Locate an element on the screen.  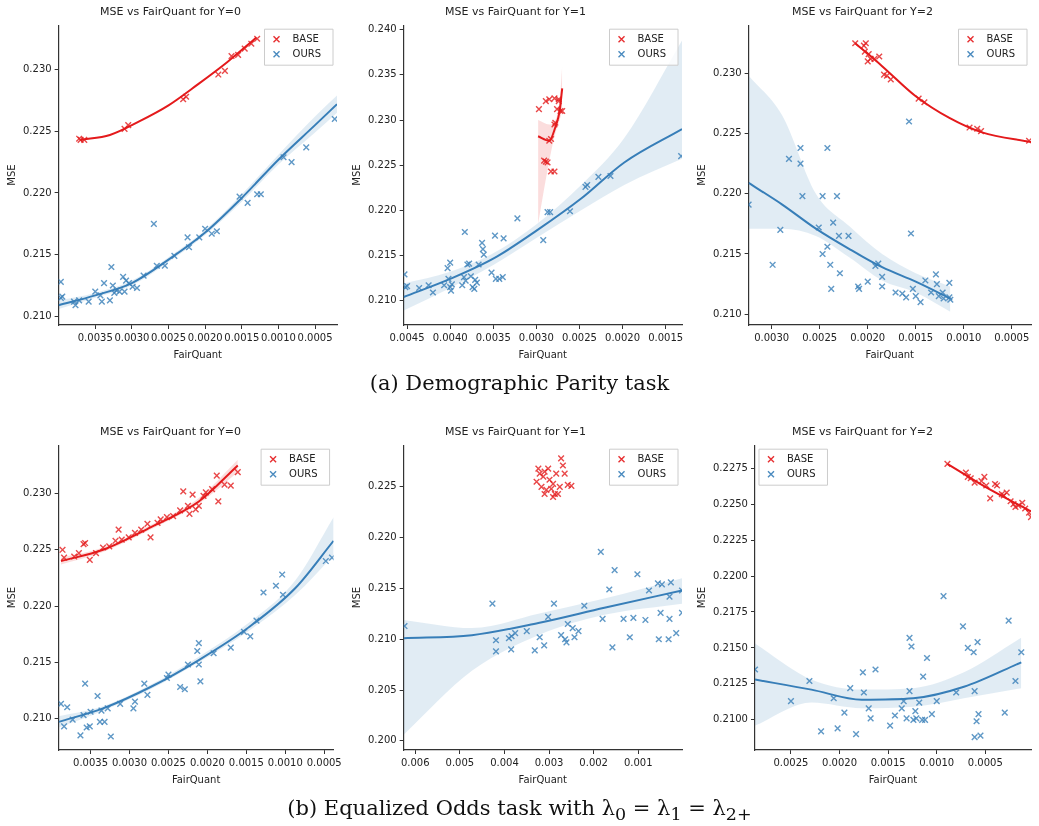
x-tick-label: 0.0030 is located at coordinates (772, 337).